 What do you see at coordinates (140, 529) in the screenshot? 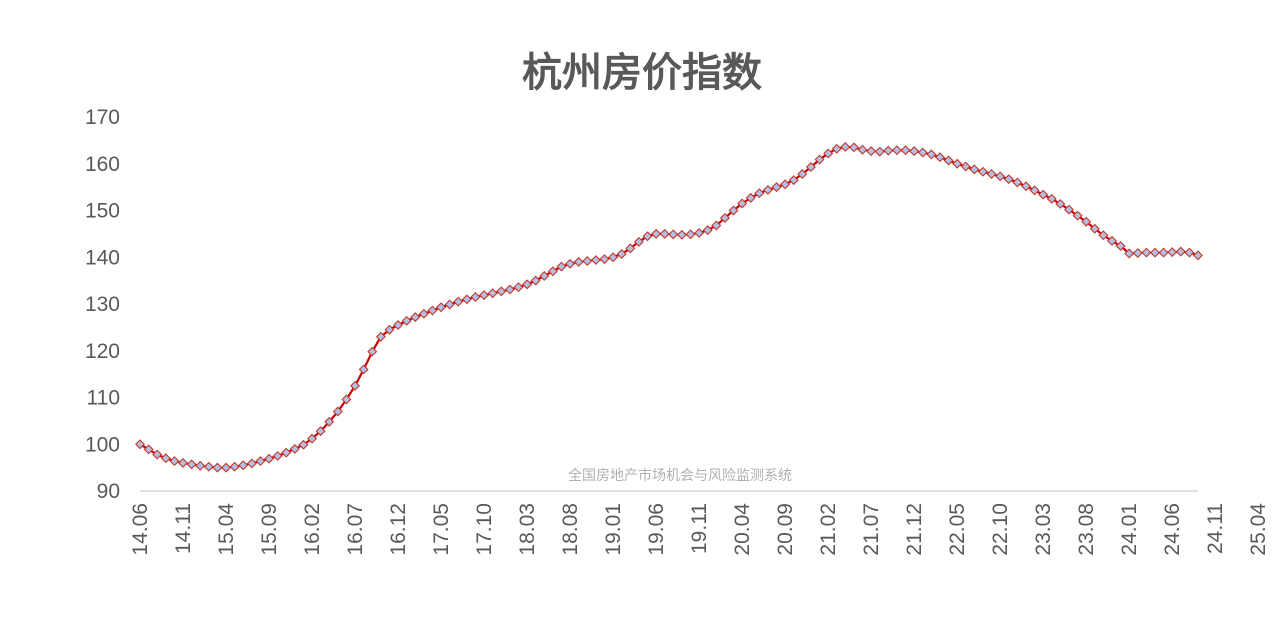
I see `x-tick-label: 14.06` at bounding box center [140, 529].